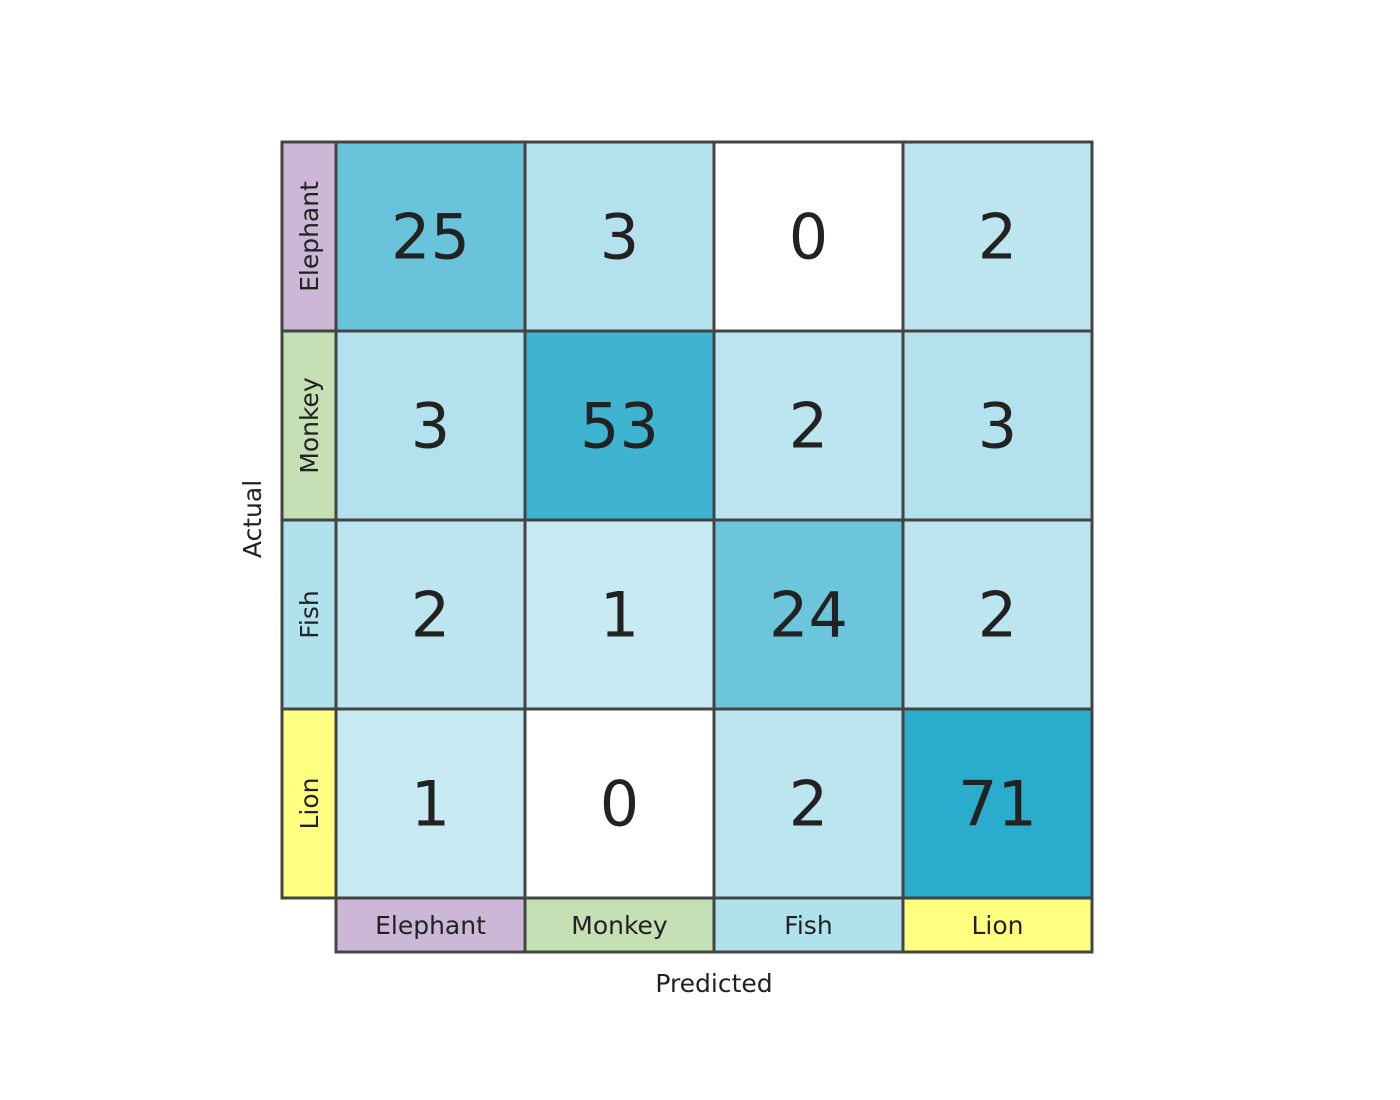  I want to click on cell-value-fish-lion: 2, so click(997, 615).